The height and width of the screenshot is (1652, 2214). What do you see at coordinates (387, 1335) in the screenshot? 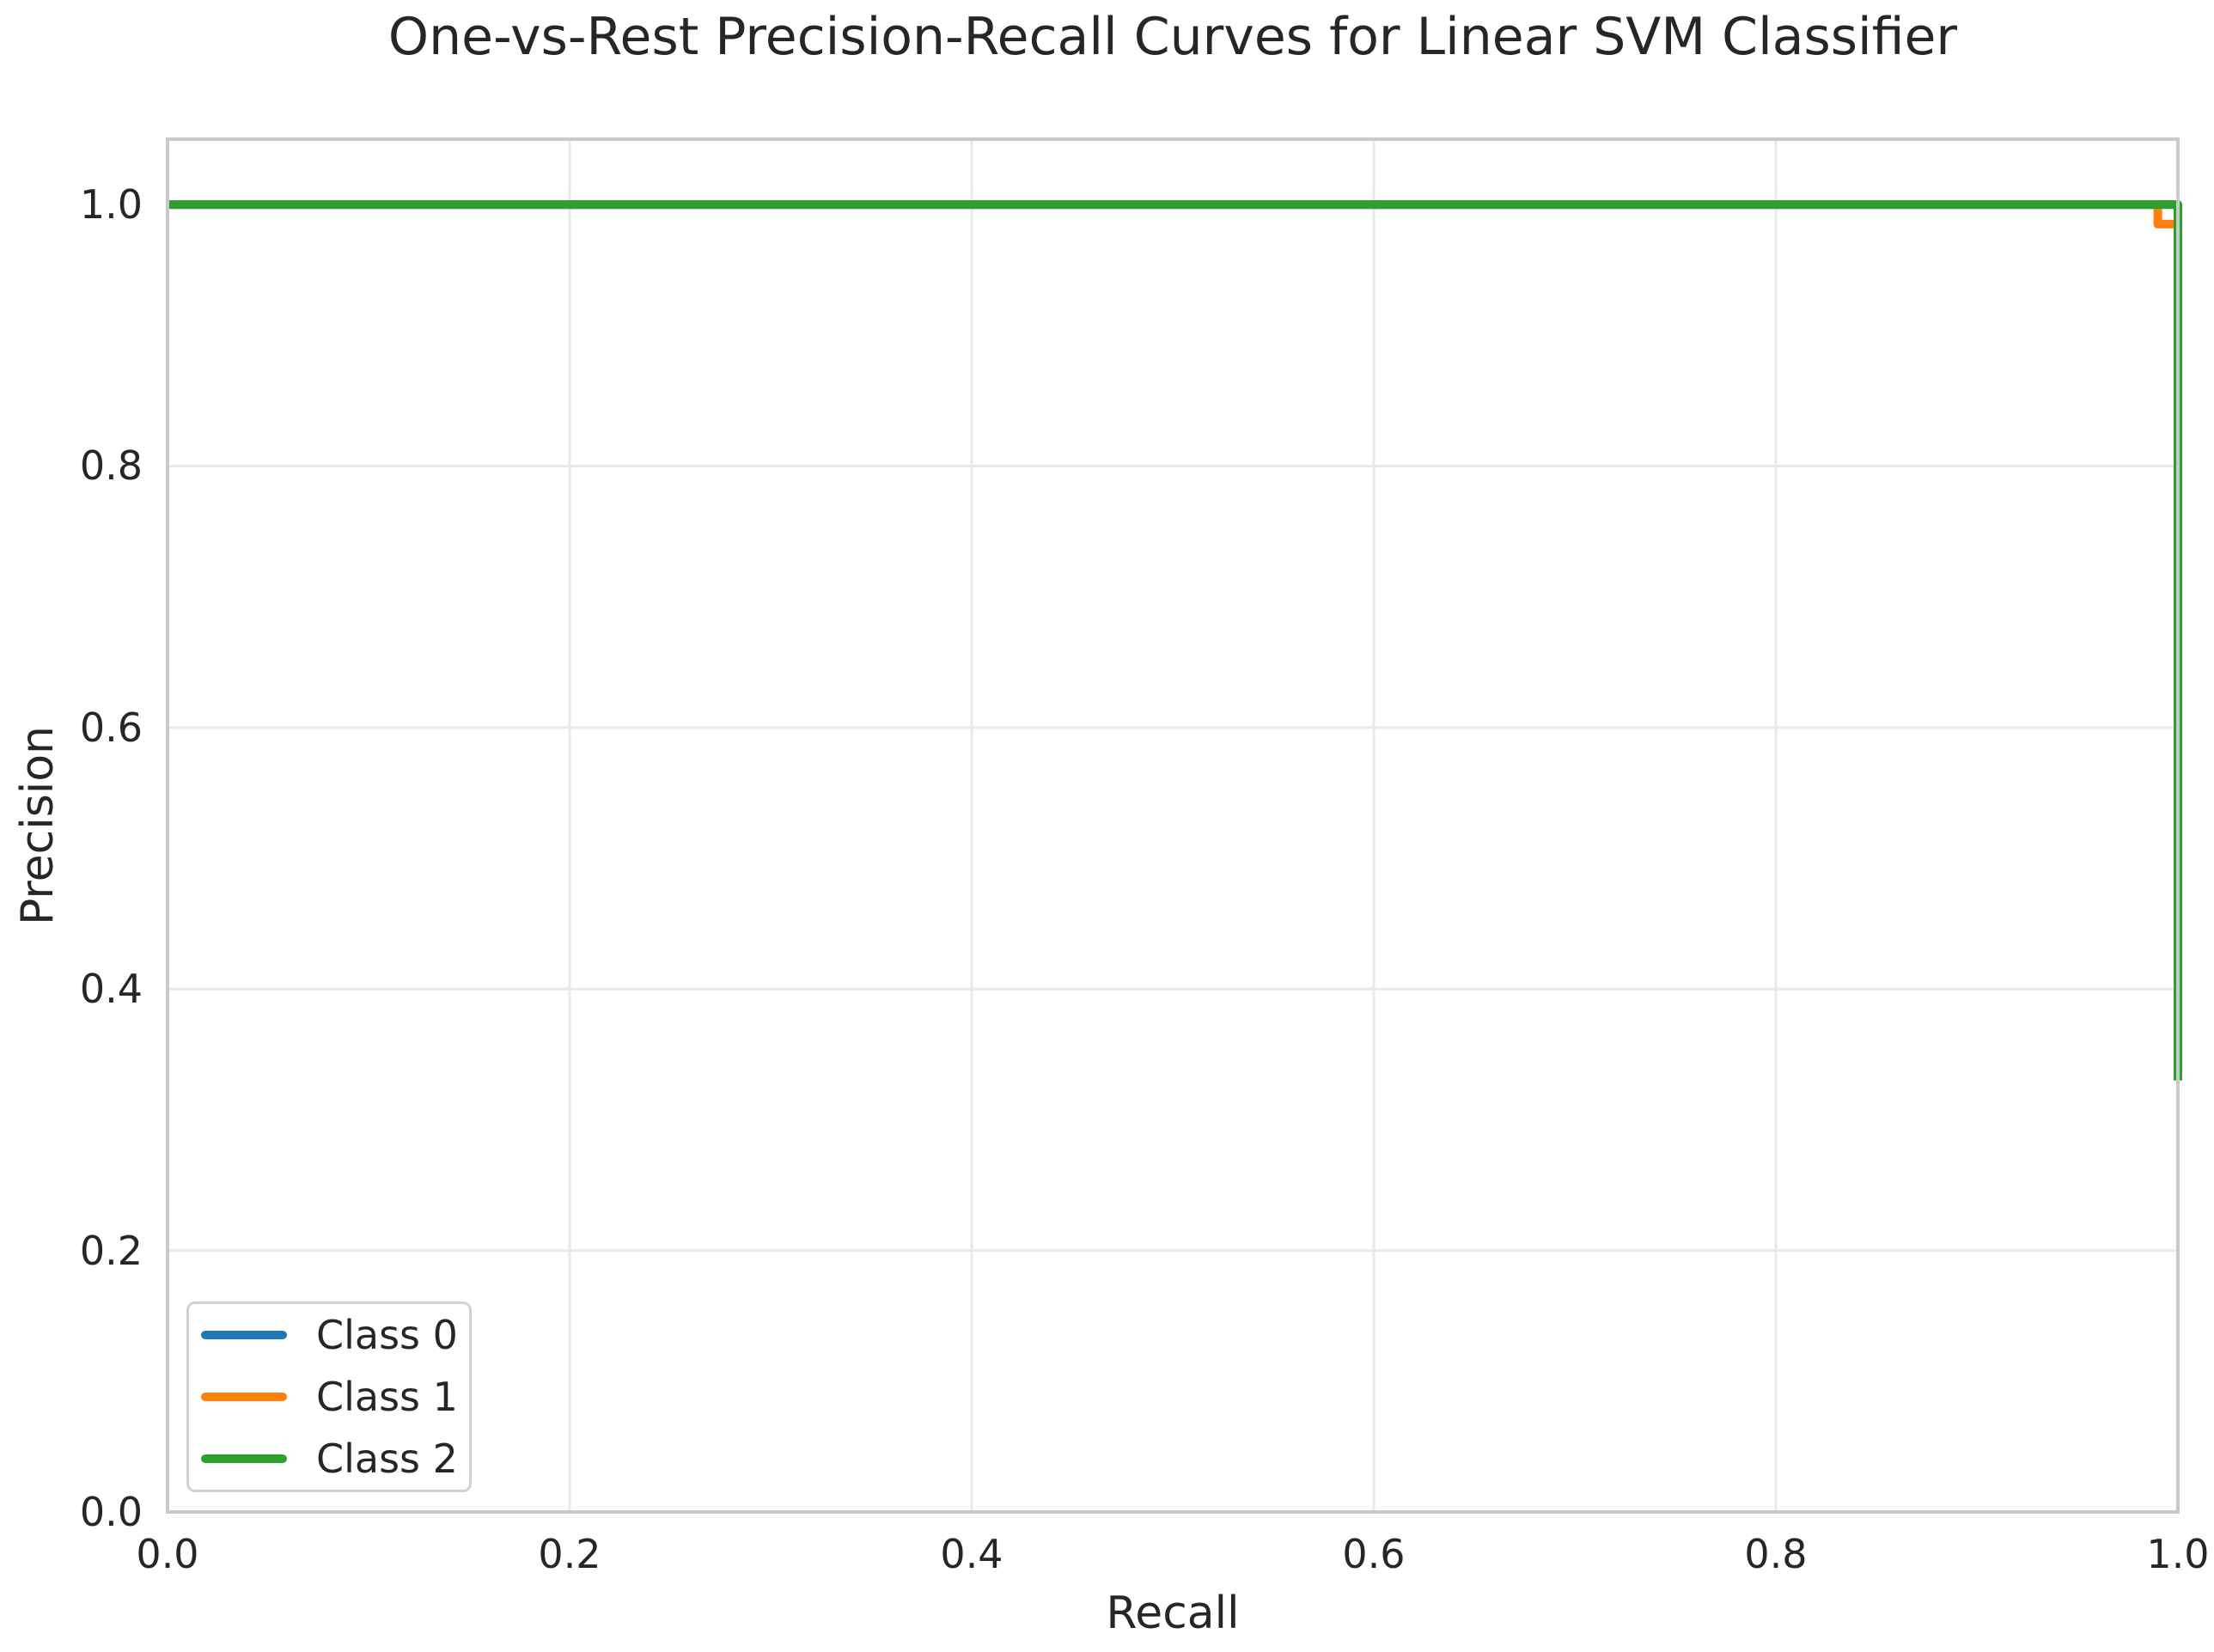
I see `legend-label: Class 0` at bounding box center [387, 1335].